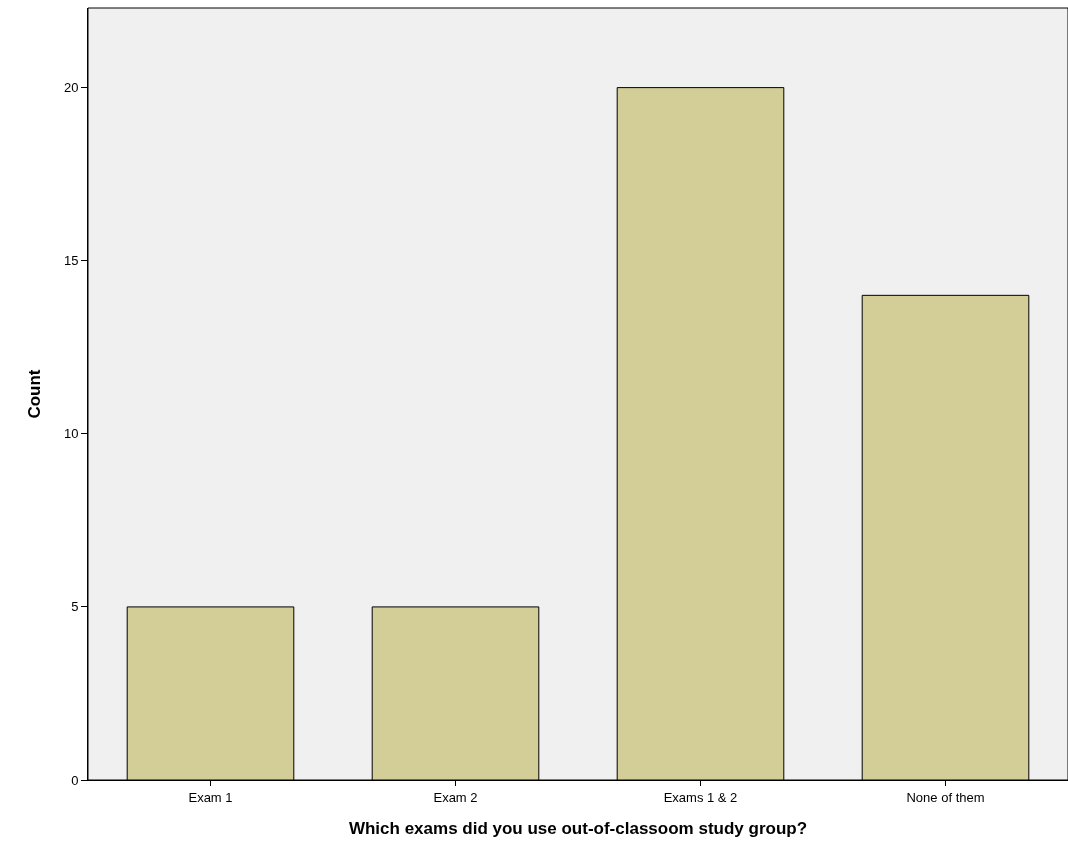  I want to click on x-tick-label: Exam 1, so click(210, 797).